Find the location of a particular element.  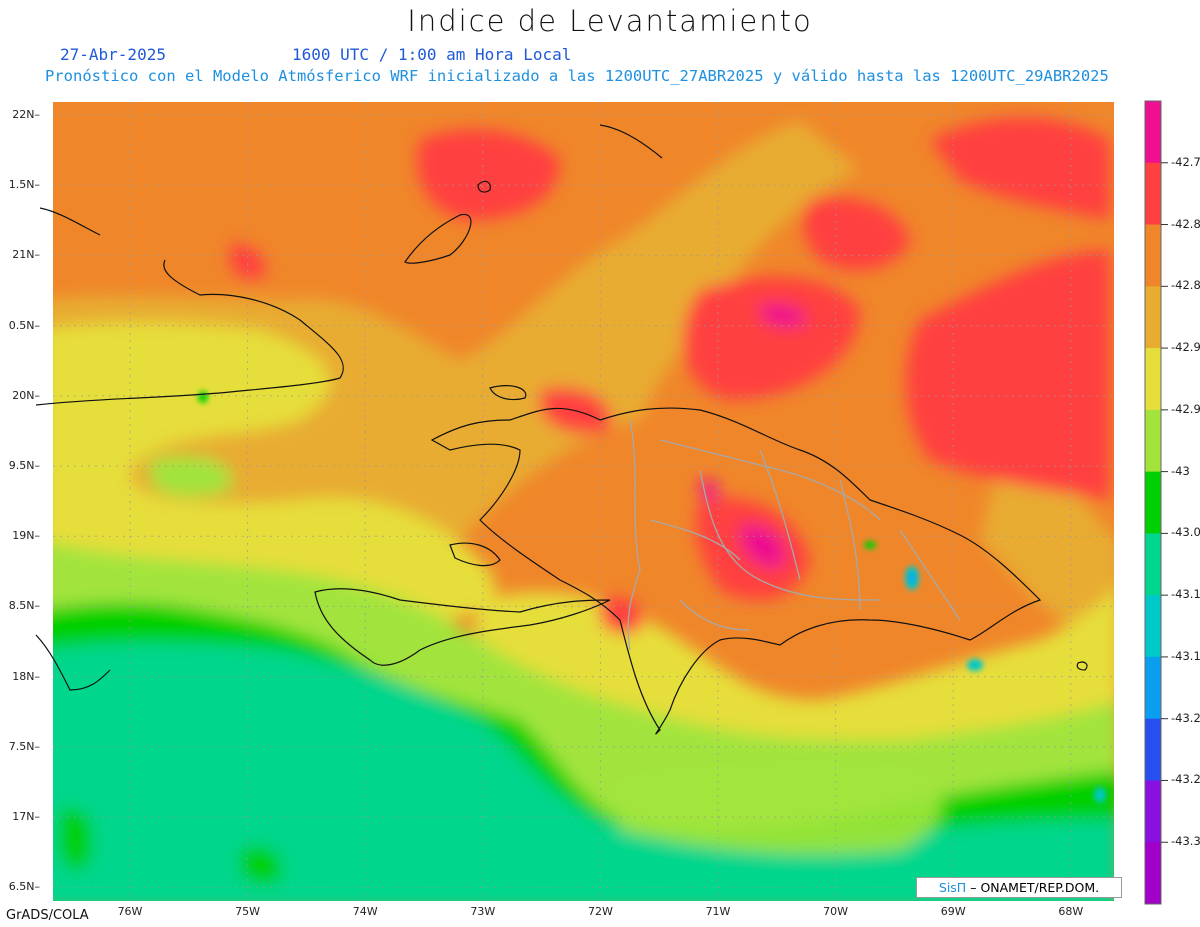

lat-tick-label: 1.5N– is located at coordinates (24, 185).